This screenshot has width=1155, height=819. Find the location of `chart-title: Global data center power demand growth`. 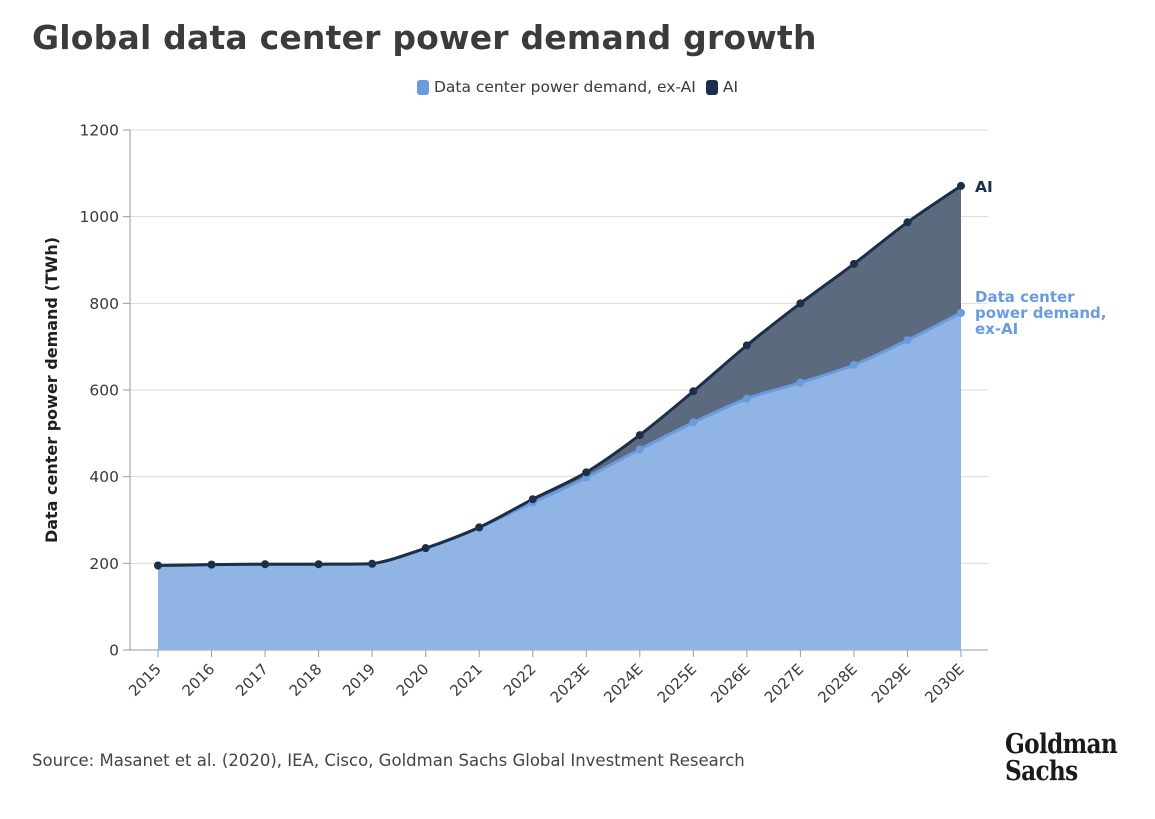

chart-title: Global data center power demand growth is located at coordinates (424, 37).